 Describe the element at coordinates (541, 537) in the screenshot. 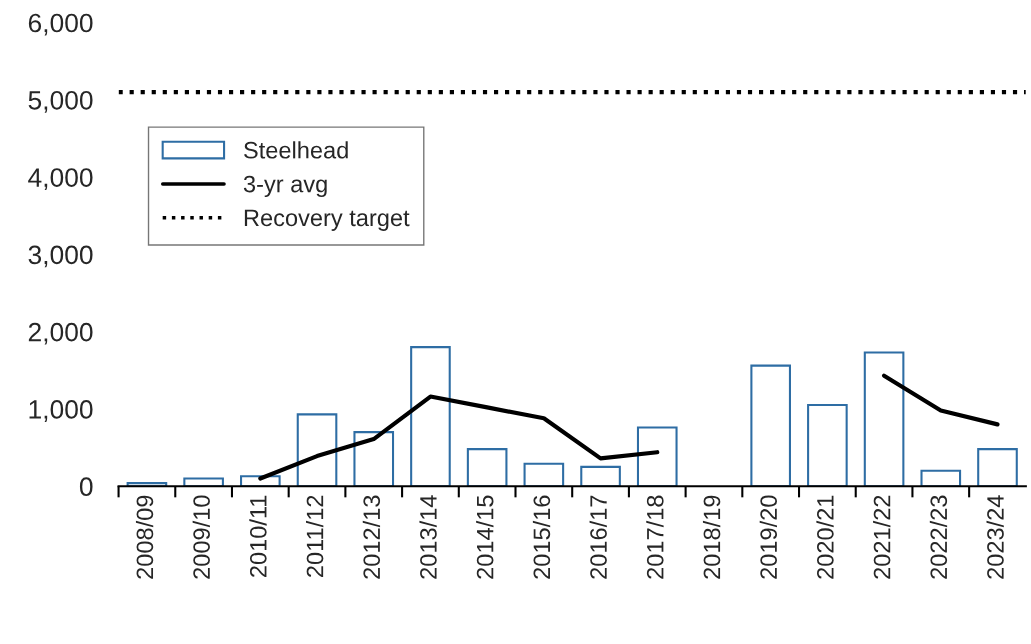

I see `x-tick-label: 2015/16` at that location.